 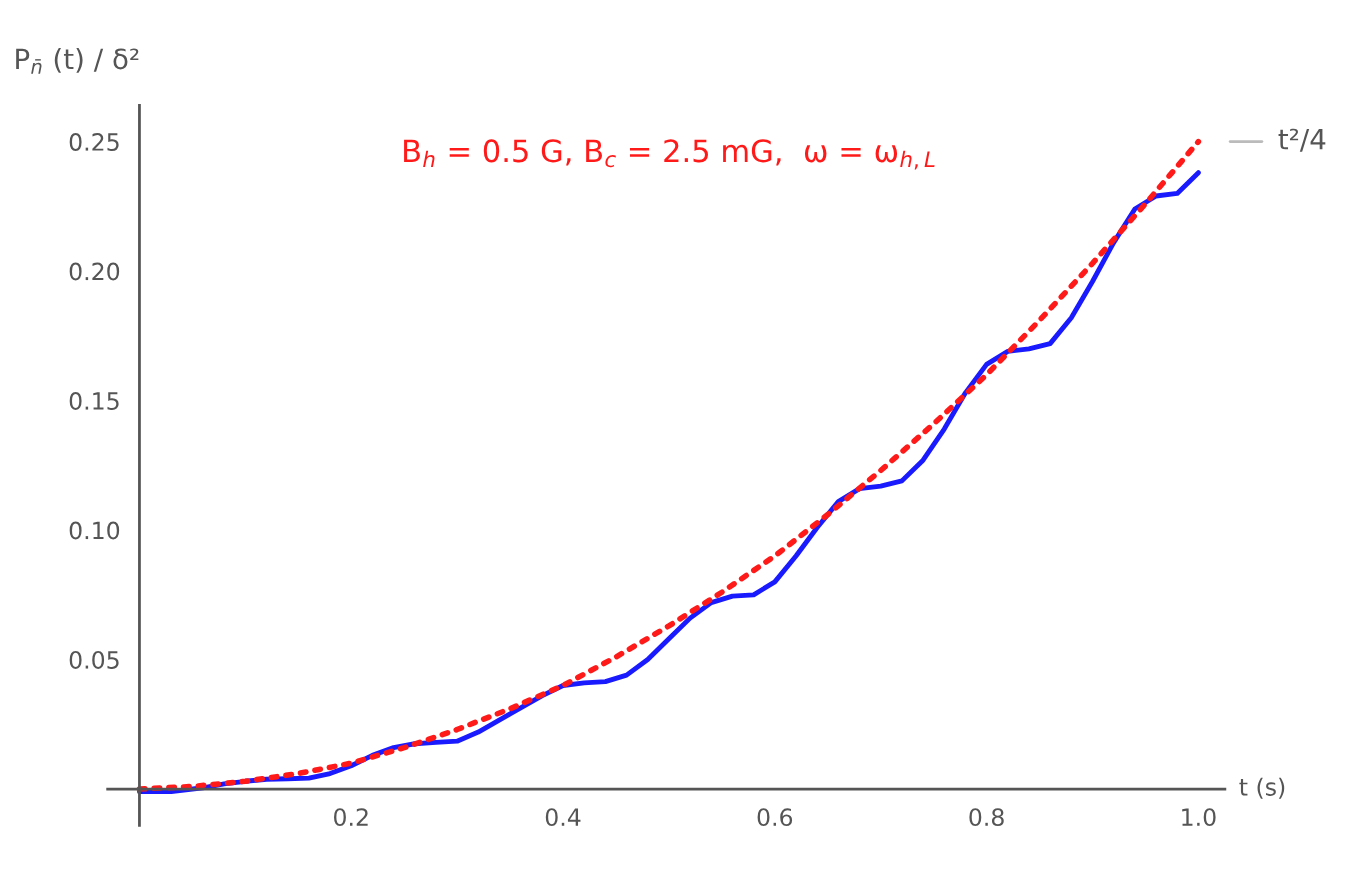 What do you see at coordinates (94, 401) in the screenshot?
I see `y-tick-label: 0.15` at bounding box center [94, 401].